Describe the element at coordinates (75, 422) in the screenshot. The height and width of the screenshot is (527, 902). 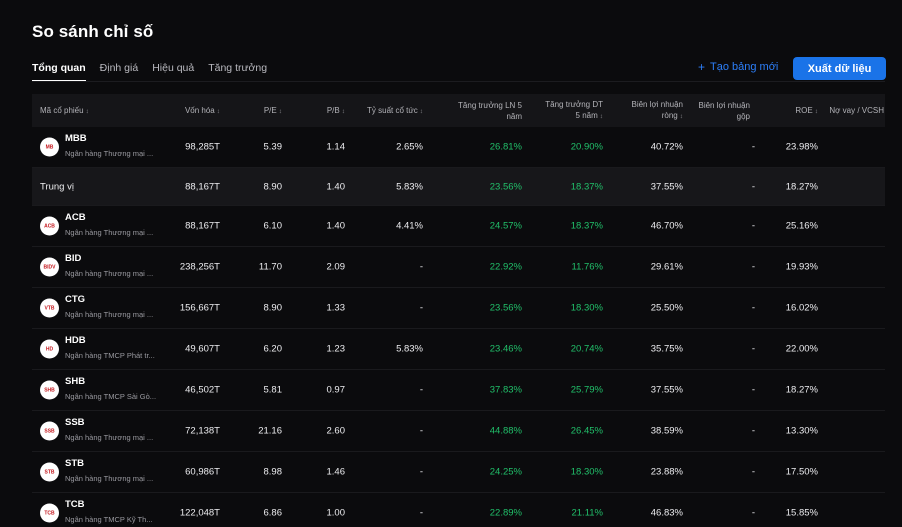
I see `ticker-symbol: SSB` at that location.